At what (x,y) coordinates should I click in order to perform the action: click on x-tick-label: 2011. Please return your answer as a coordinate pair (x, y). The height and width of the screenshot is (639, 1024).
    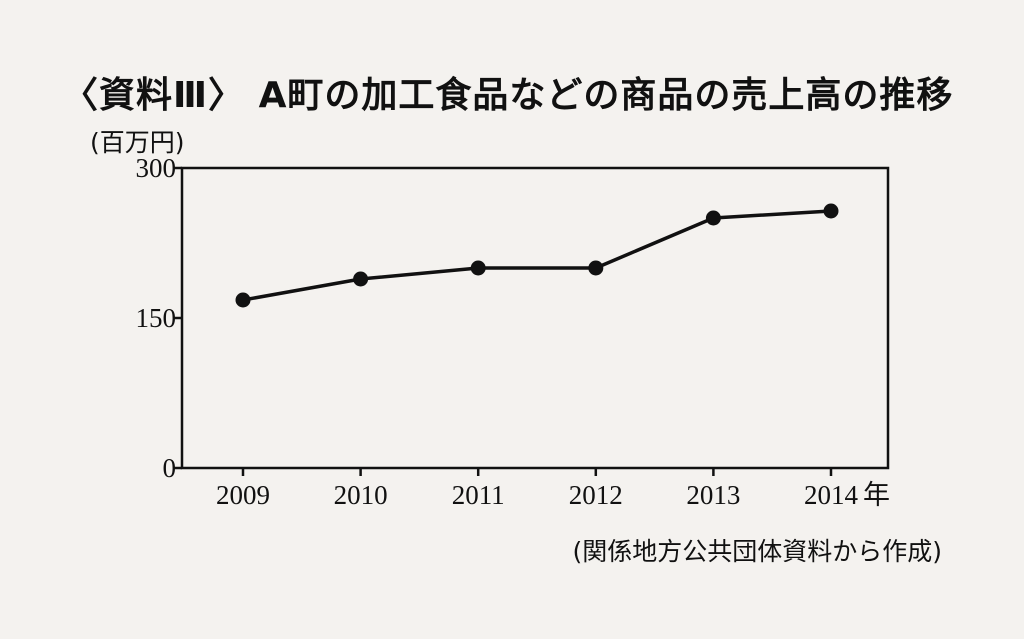
    Looking at the image, I should click on (478, 495).